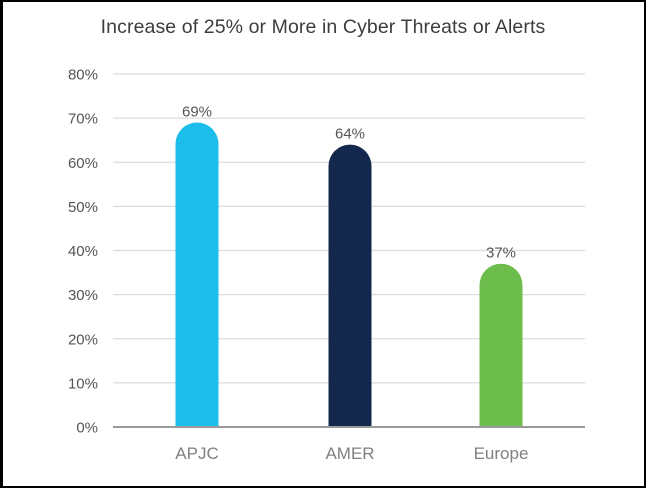 This screenshot has height=488, width=646. I want to click on x-category-label: AMER, so click(349, 453).